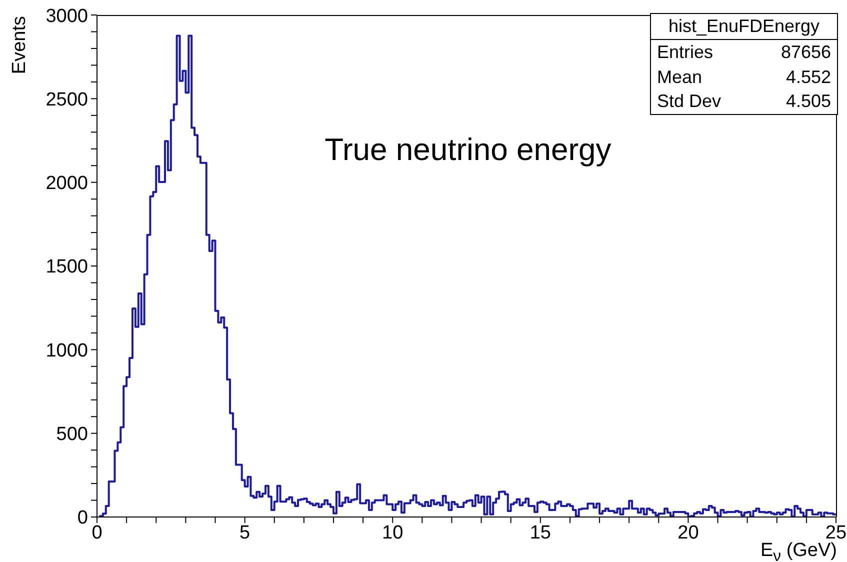 The height and width of the screenshot is (562, 847). I want to click on y-tick-label: 0, so click(82, 518).